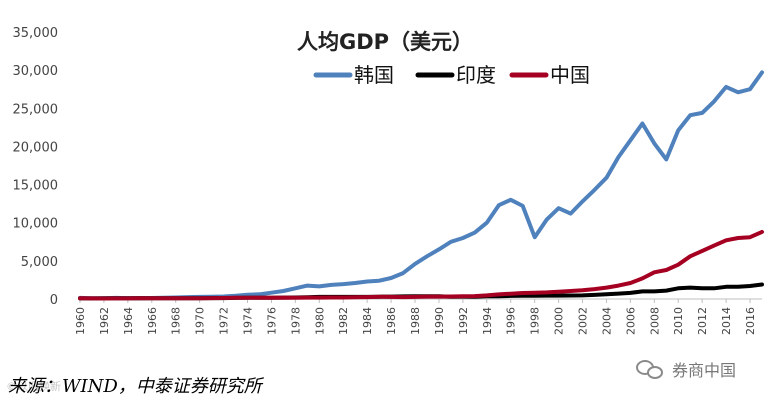 This screenshot has width=776, height=403. What do you see at coordinates (374, 75) in the screenshot?
I see `legend-label: 韩国` at bounding box center [374, 75].